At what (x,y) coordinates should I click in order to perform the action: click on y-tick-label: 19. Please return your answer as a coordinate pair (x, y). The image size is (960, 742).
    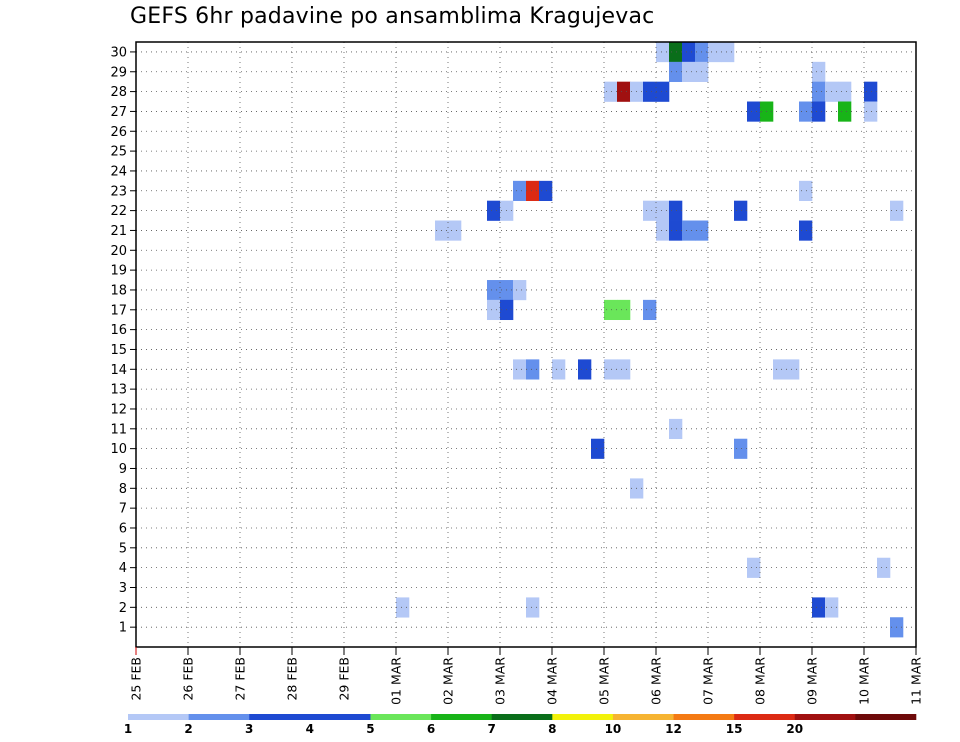
    Looking at the image, I should click on (118, 271).